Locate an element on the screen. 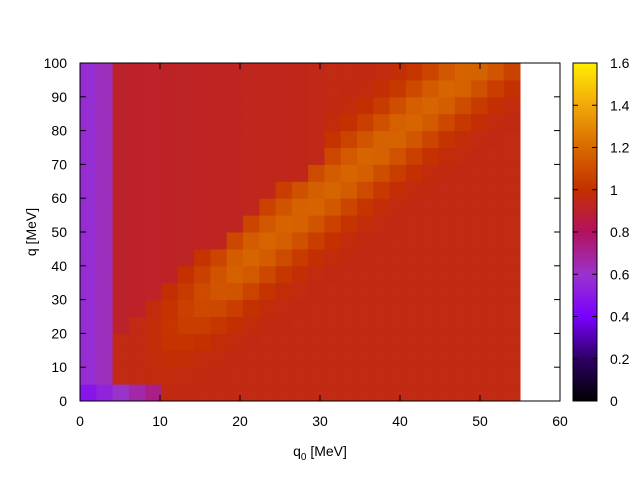  colorbar-ticks: 0 0.2 0.4 0.6 0.8 1 1.2 1.4 1.6 is located at coordinates (601, 232).